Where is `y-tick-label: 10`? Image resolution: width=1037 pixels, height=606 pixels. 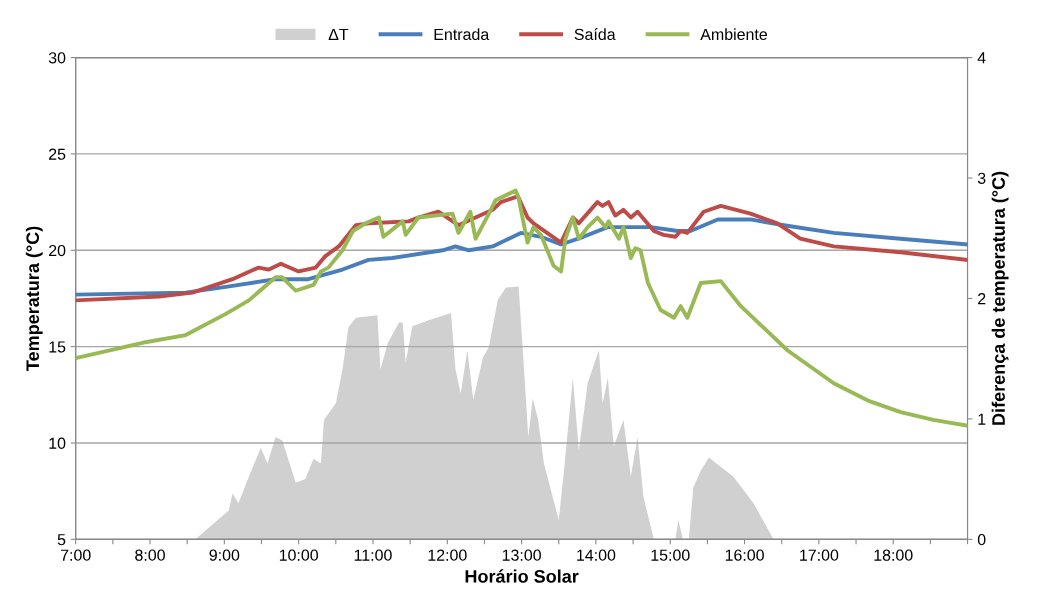
y-tick-label: 10 is located at coordinates (57, 443).